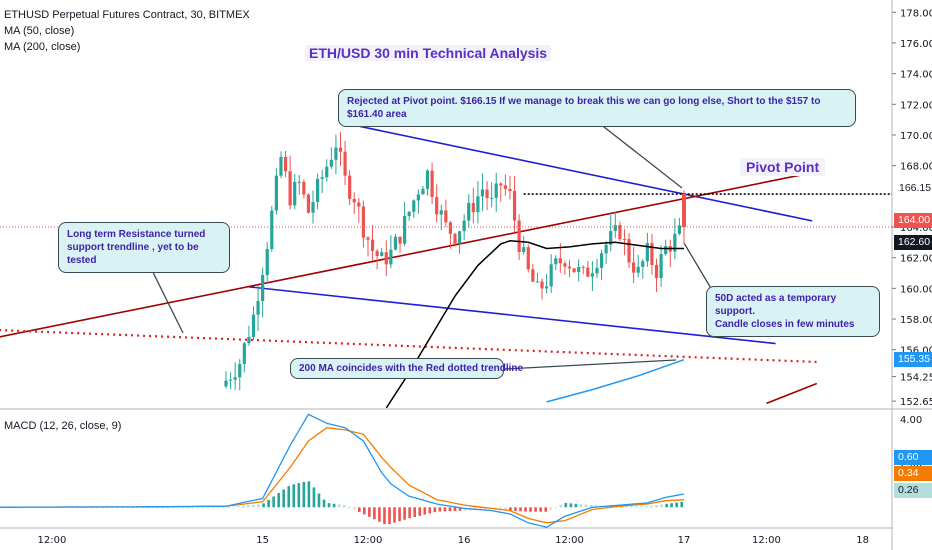 The width and height of the screenshot is (932, 550). Describe the element at coordinates (916, 136) in the screenshot. I see `price-tick-label: 170.00` at that location.